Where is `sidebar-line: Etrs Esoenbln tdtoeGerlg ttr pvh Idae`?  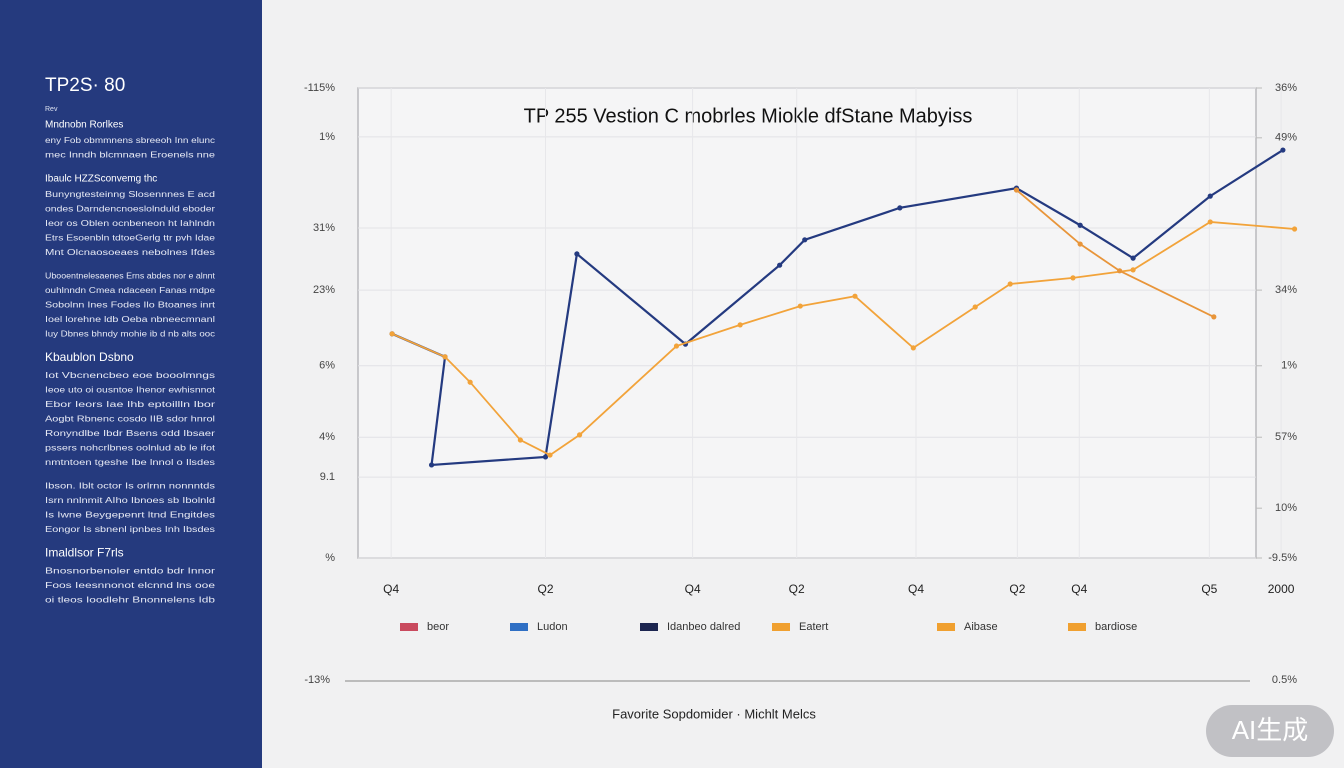
sidebar-line: Etrs Esoenbln tdtoeGerlg ttr pvh Idae is located at coordinates (130, 238).